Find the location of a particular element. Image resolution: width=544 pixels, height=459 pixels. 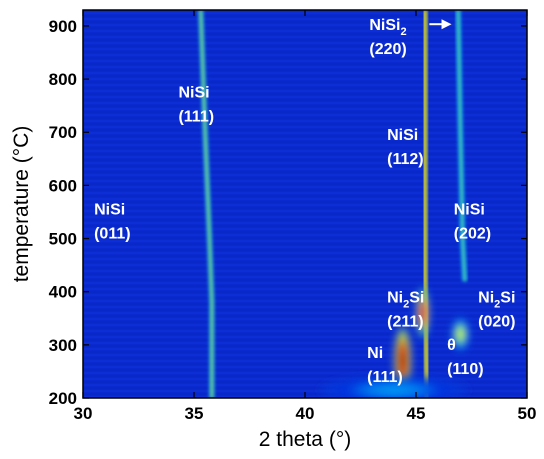

y-tick-label: 400 is located at coordinates (63, 292).